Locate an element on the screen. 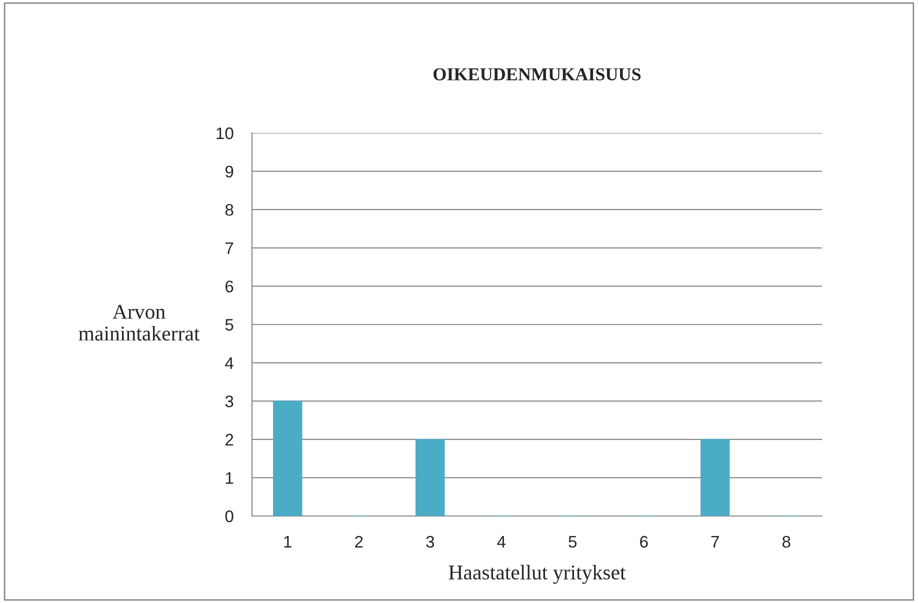 The width and height of the screenshot is (918, 603). x-tick-label: 7 is located at coordinates (715, 542).